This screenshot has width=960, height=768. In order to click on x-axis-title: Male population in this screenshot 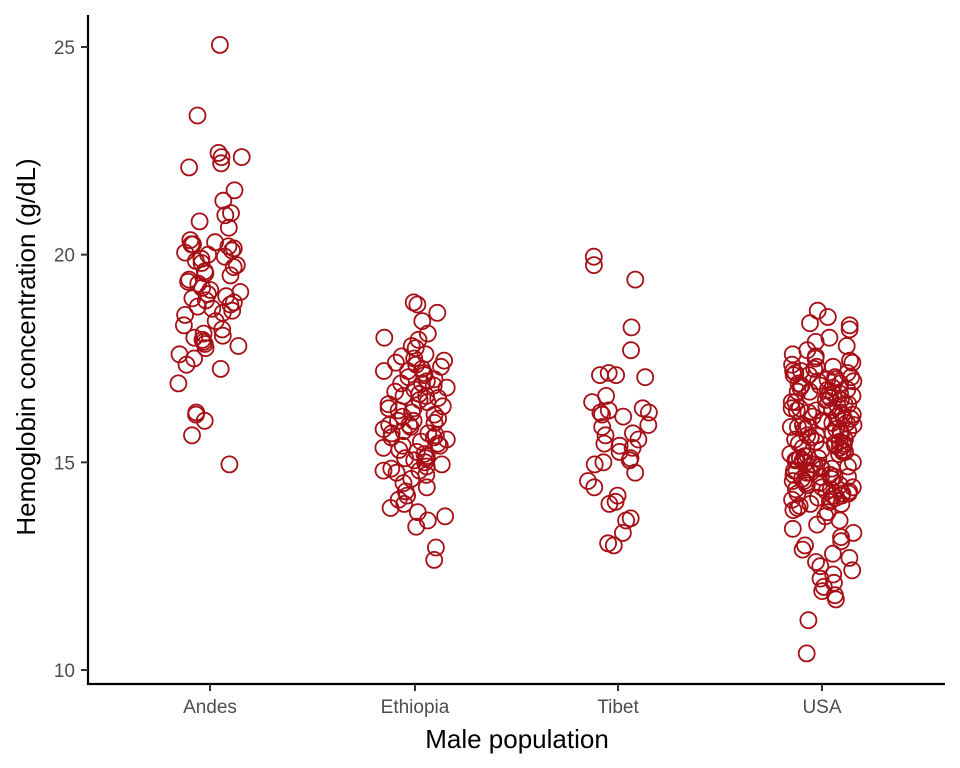, I will do `click(517, 739)`.